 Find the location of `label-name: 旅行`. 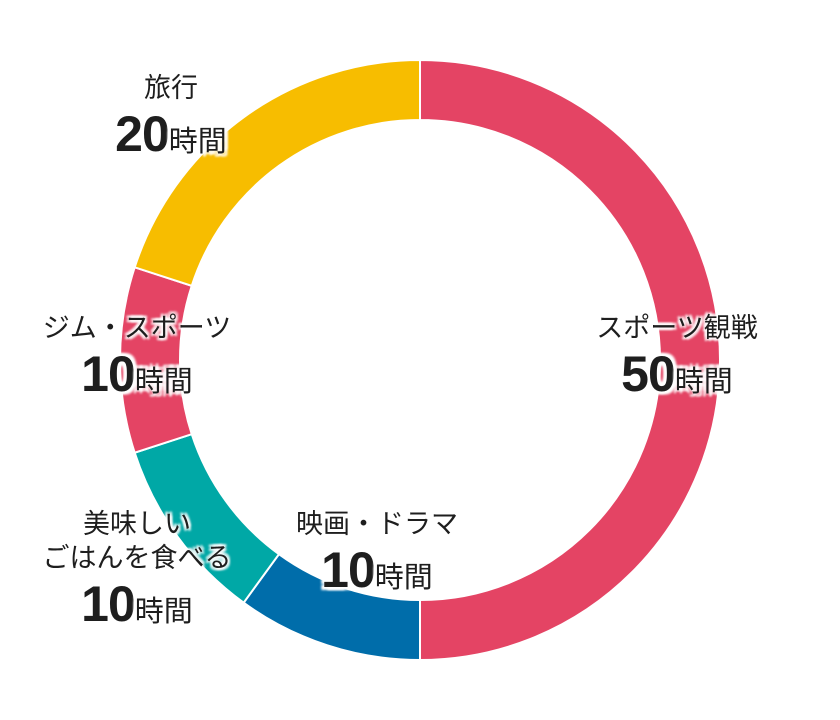

label-name: 旅行 is located at coordinates (170, 88).